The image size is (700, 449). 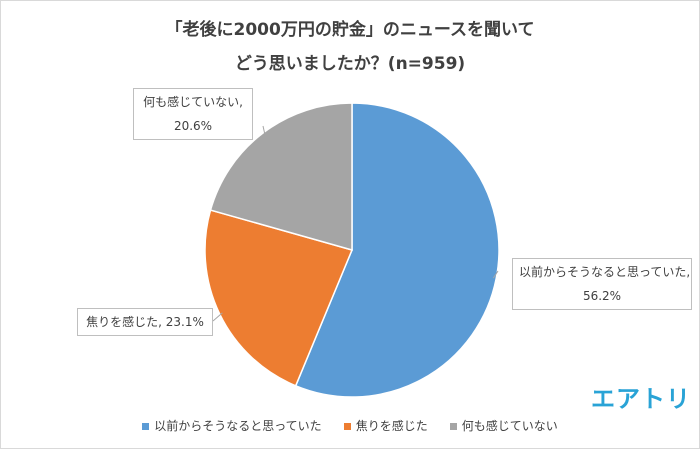 I want to click on chart-title: どう思いましたか？(n=959), so click(x=350, y=64).